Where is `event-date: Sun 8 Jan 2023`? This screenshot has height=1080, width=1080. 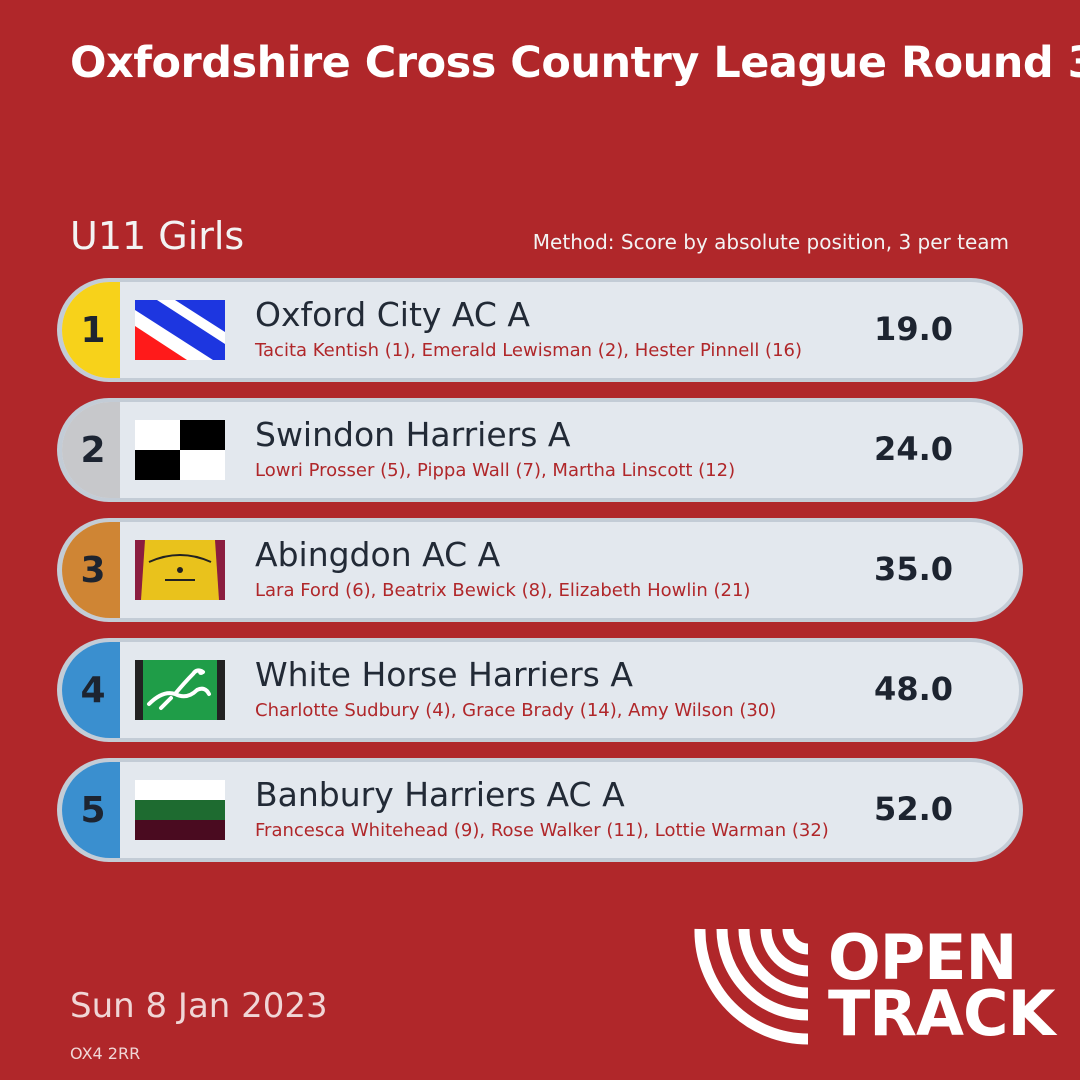 event-date: Sun 8 Jan 2023 is located at coordinates (199, 1006).